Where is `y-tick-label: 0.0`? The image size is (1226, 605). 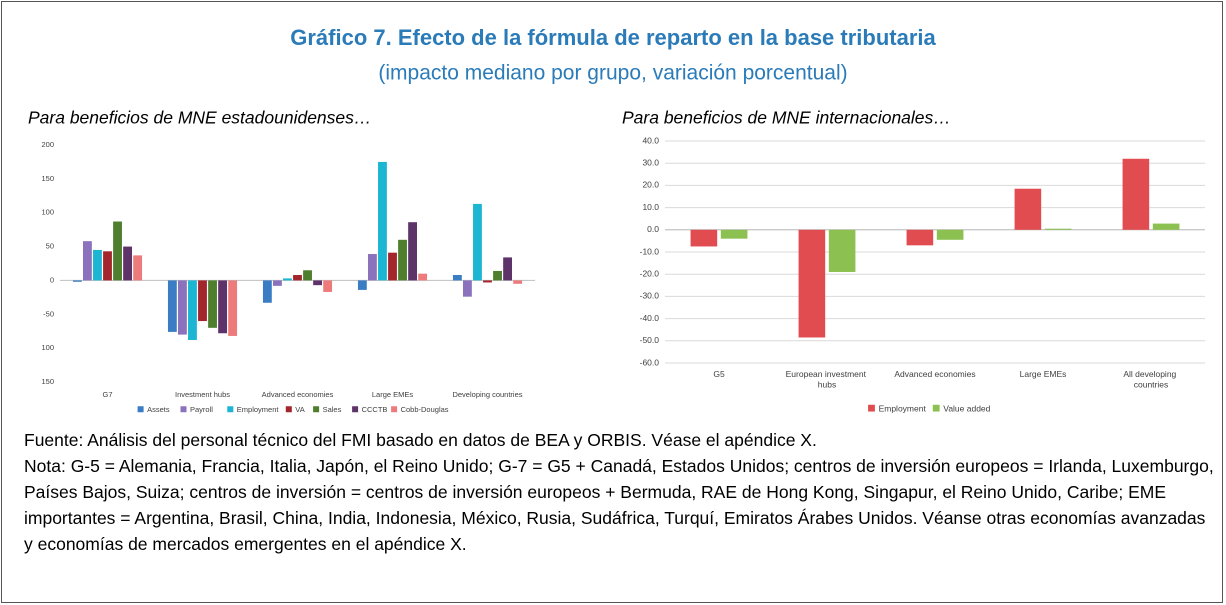 y-tick-label: 0.0 is located at coordinates (653, 229).